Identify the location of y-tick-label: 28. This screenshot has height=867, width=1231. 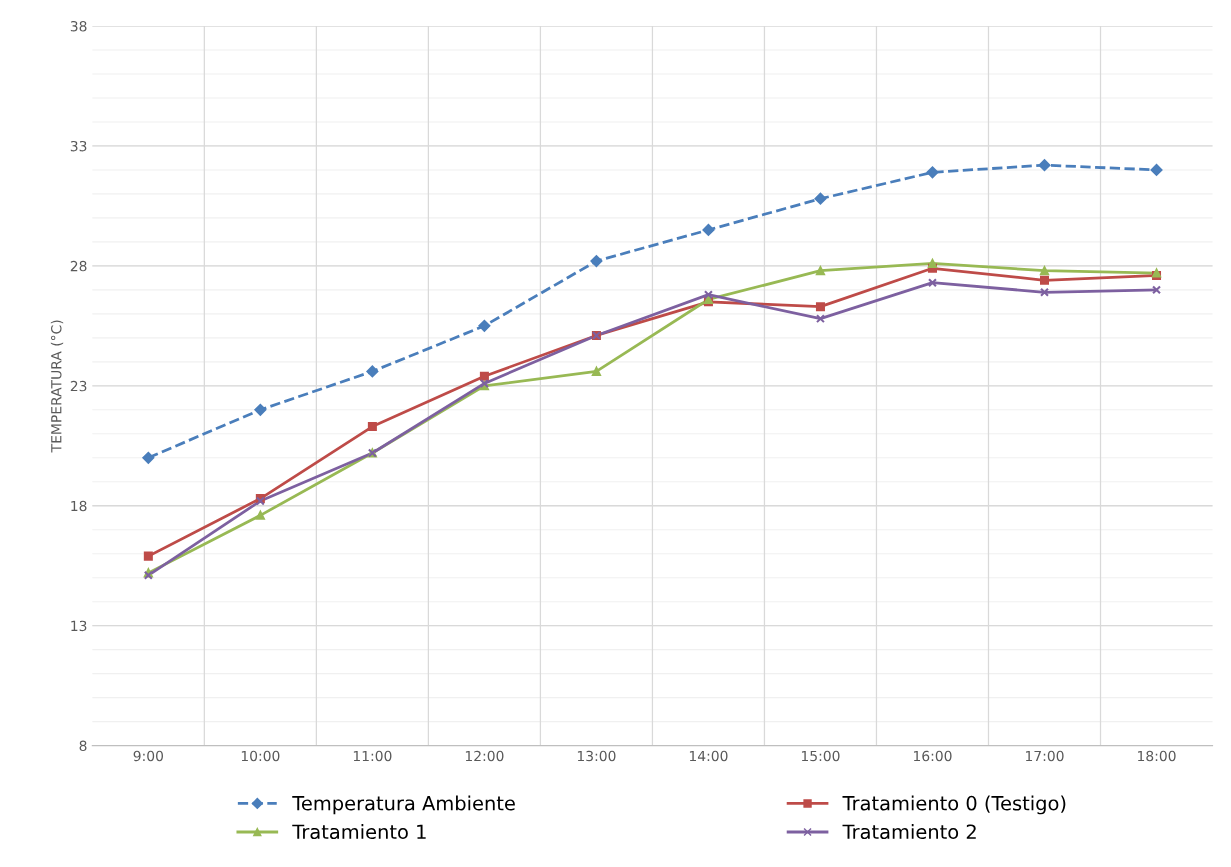
(78, 266).